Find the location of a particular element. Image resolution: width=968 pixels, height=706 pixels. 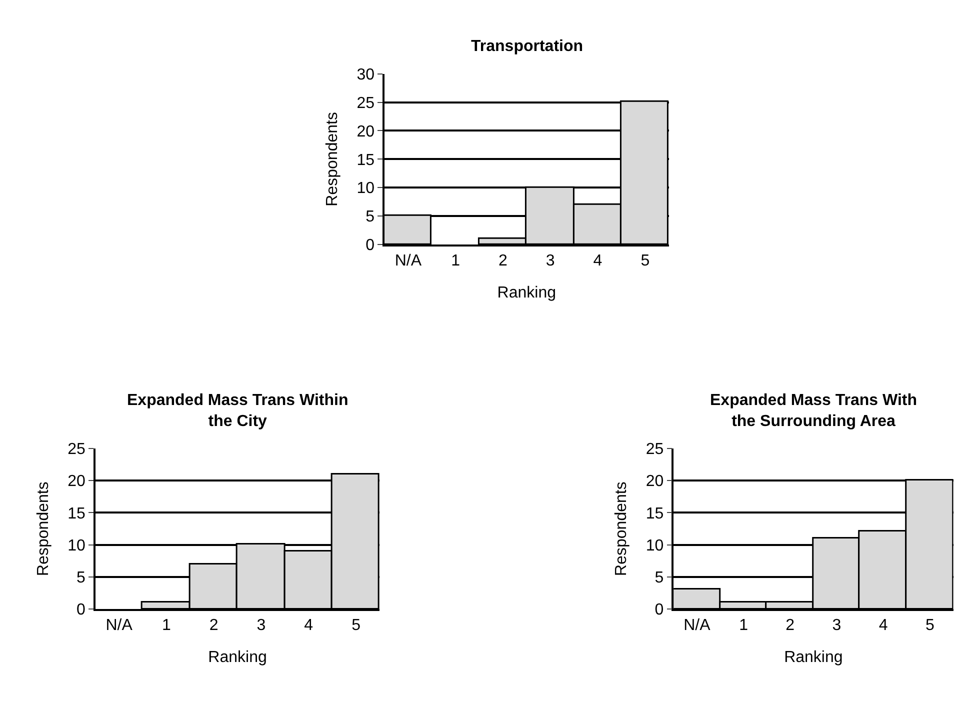

x-tick-label: 5 is located at coordinates (930, 625).